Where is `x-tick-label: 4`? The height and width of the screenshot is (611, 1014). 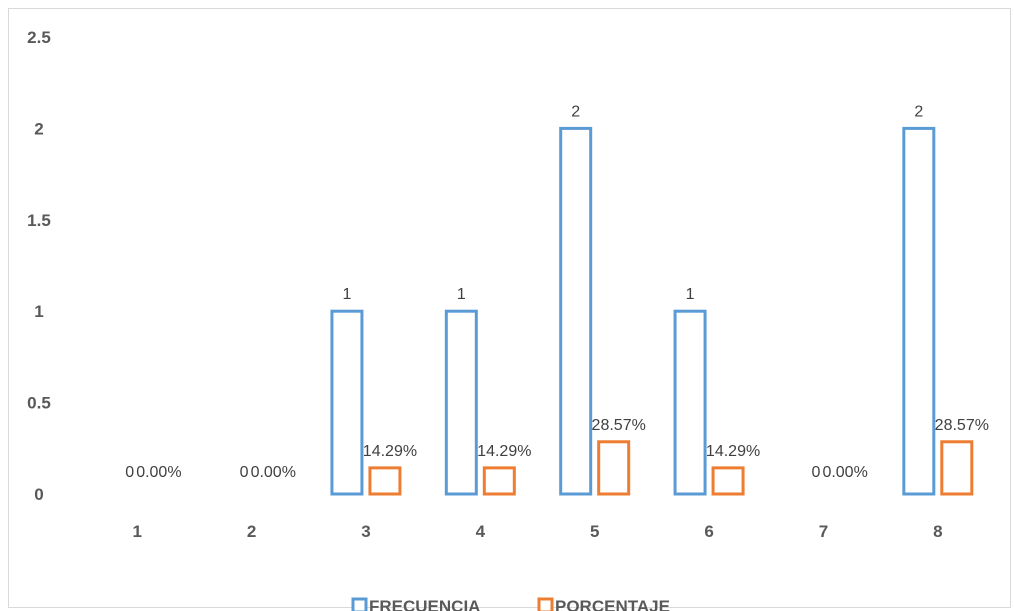 x-tick-label: 4 is located at coordinates (481, 531).